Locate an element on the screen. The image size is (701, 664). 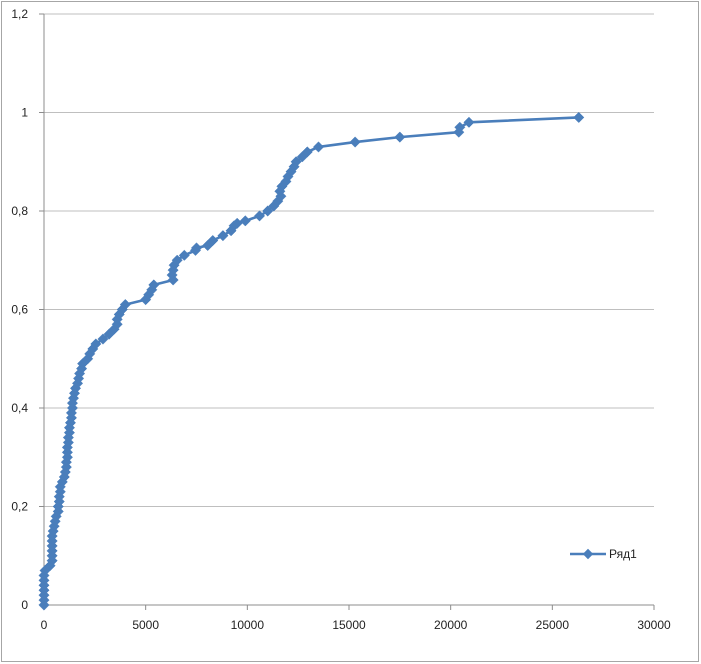
legend-label: Ряд1 is located at coordinates (623, 554).